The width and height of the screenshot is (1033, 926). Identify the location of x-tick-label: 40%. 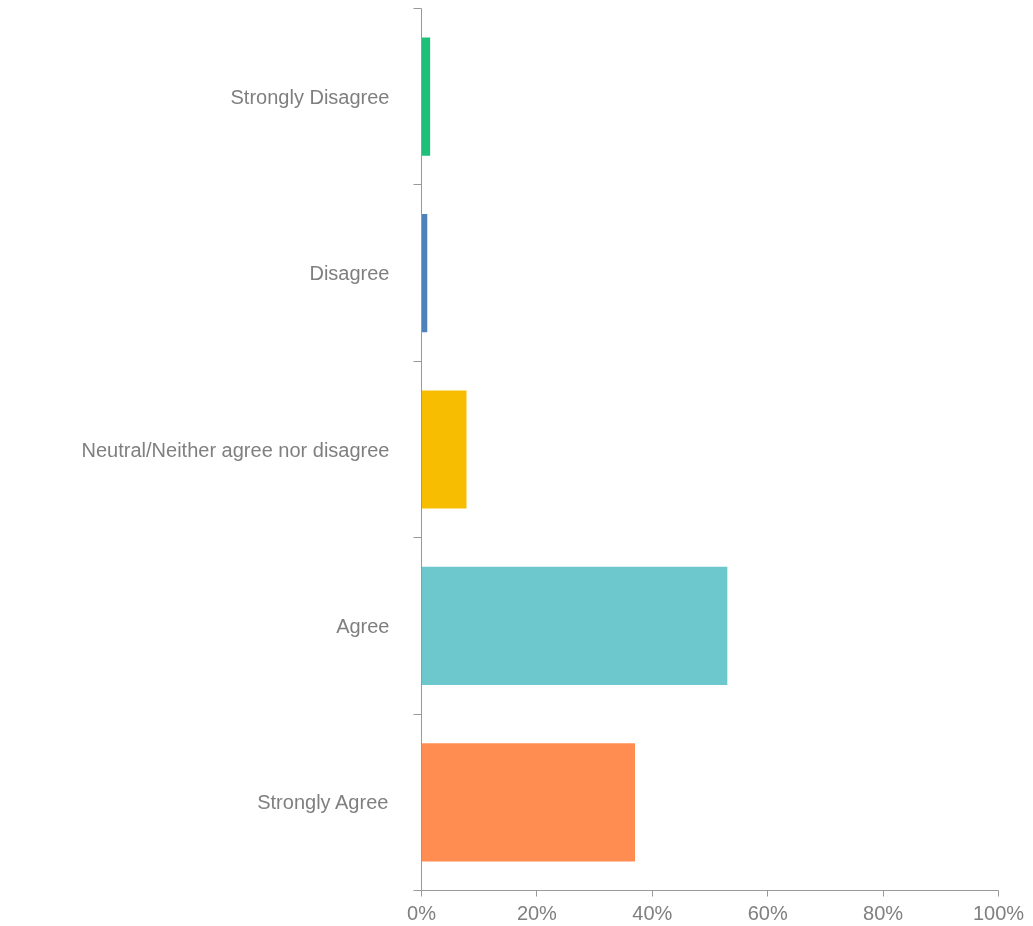
(652, 912).